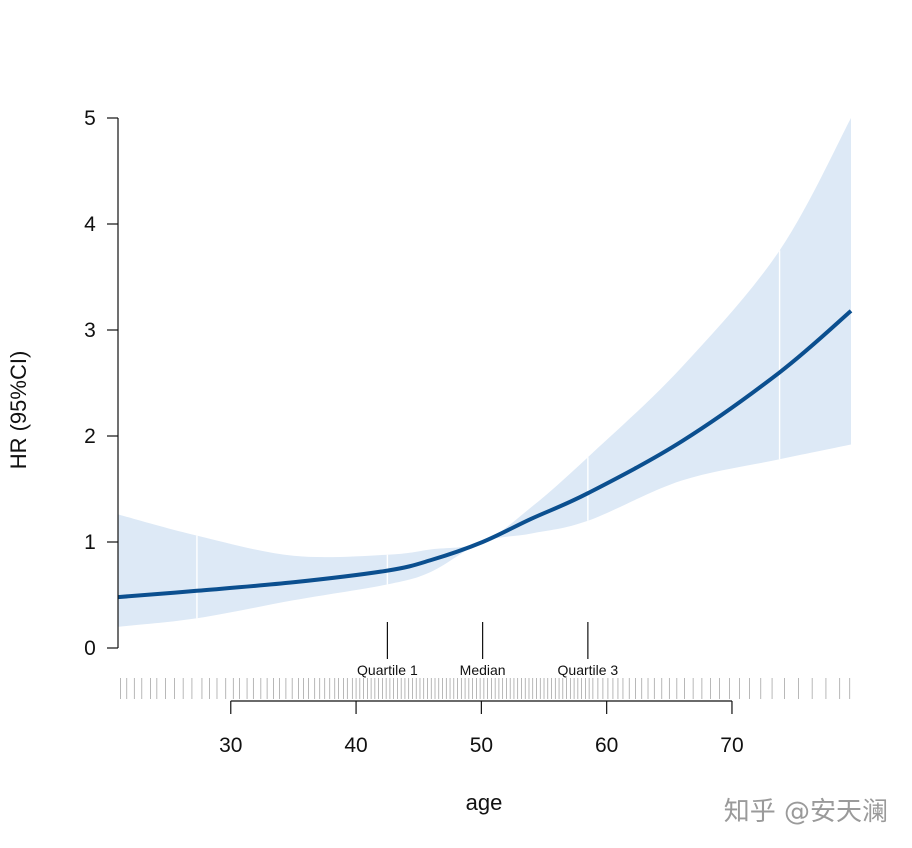 This screenshot has width=912, height=848. I want to click on x-axis: 30 40 50 60 70, so click(481, 728).